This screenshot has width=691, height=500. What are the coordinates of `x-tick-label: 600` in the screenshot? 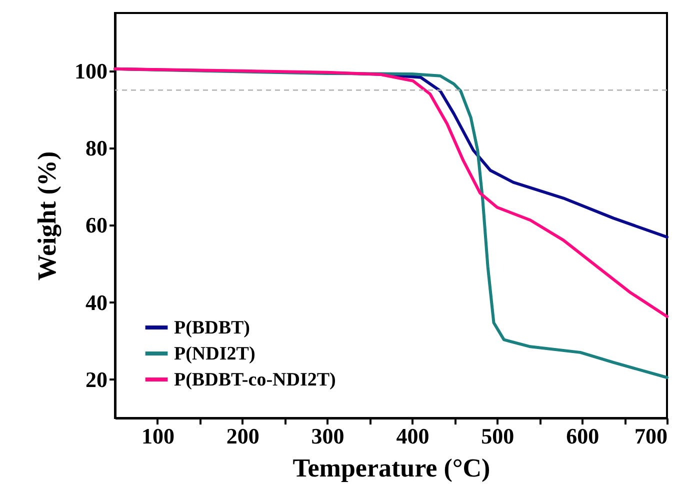 It's located at (583, 436).